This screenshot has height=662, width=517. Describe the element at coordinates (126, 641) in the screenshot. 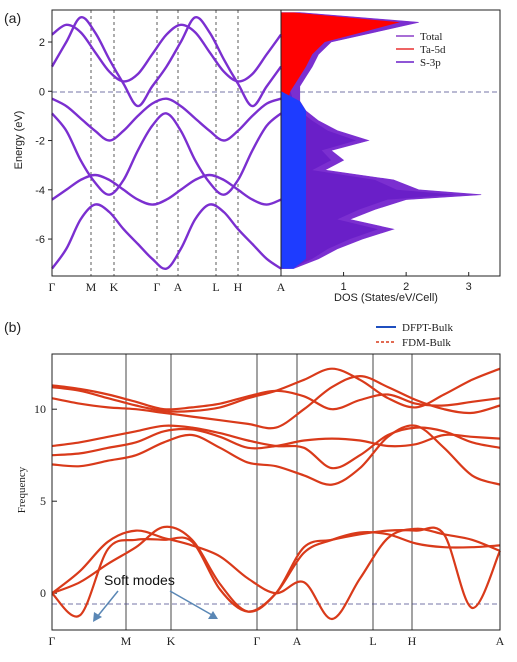

I see `b-x-tick-label: M` at that location.